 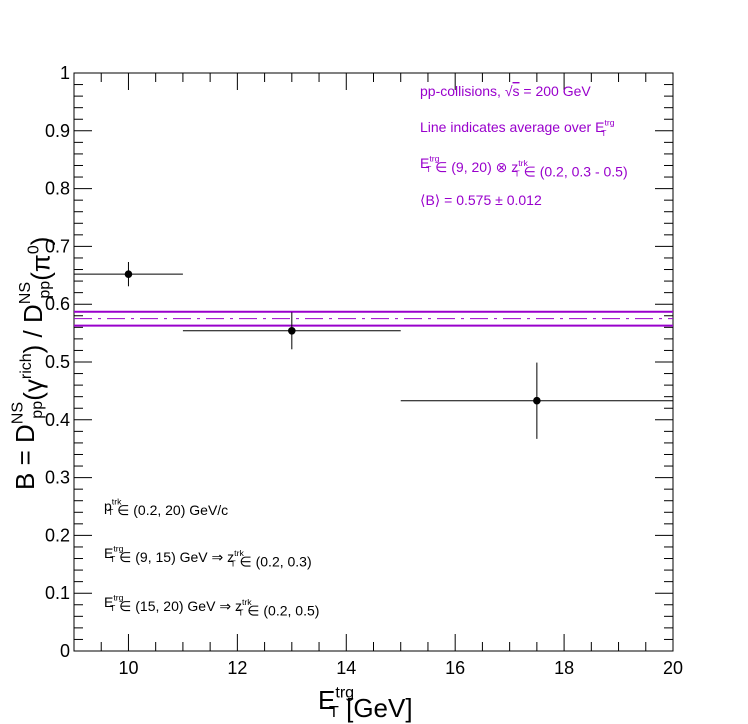 What do you see at coordinates (65, 73) in the screenshot?
I see `y-tick-label: 1` at bounding box center [65, 73].